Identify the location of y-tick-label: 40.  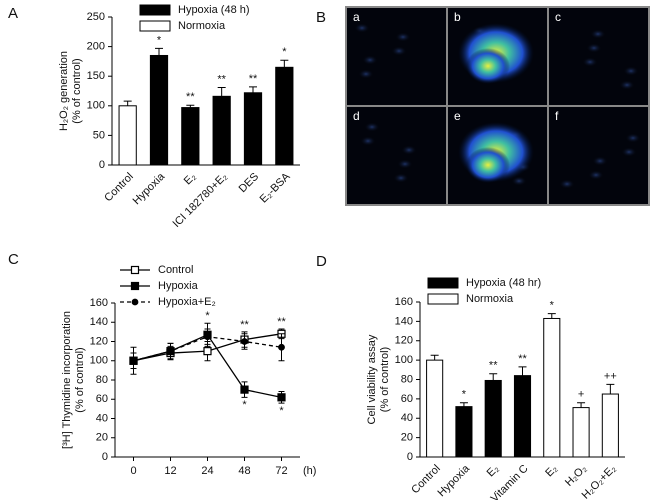
(102, 418).